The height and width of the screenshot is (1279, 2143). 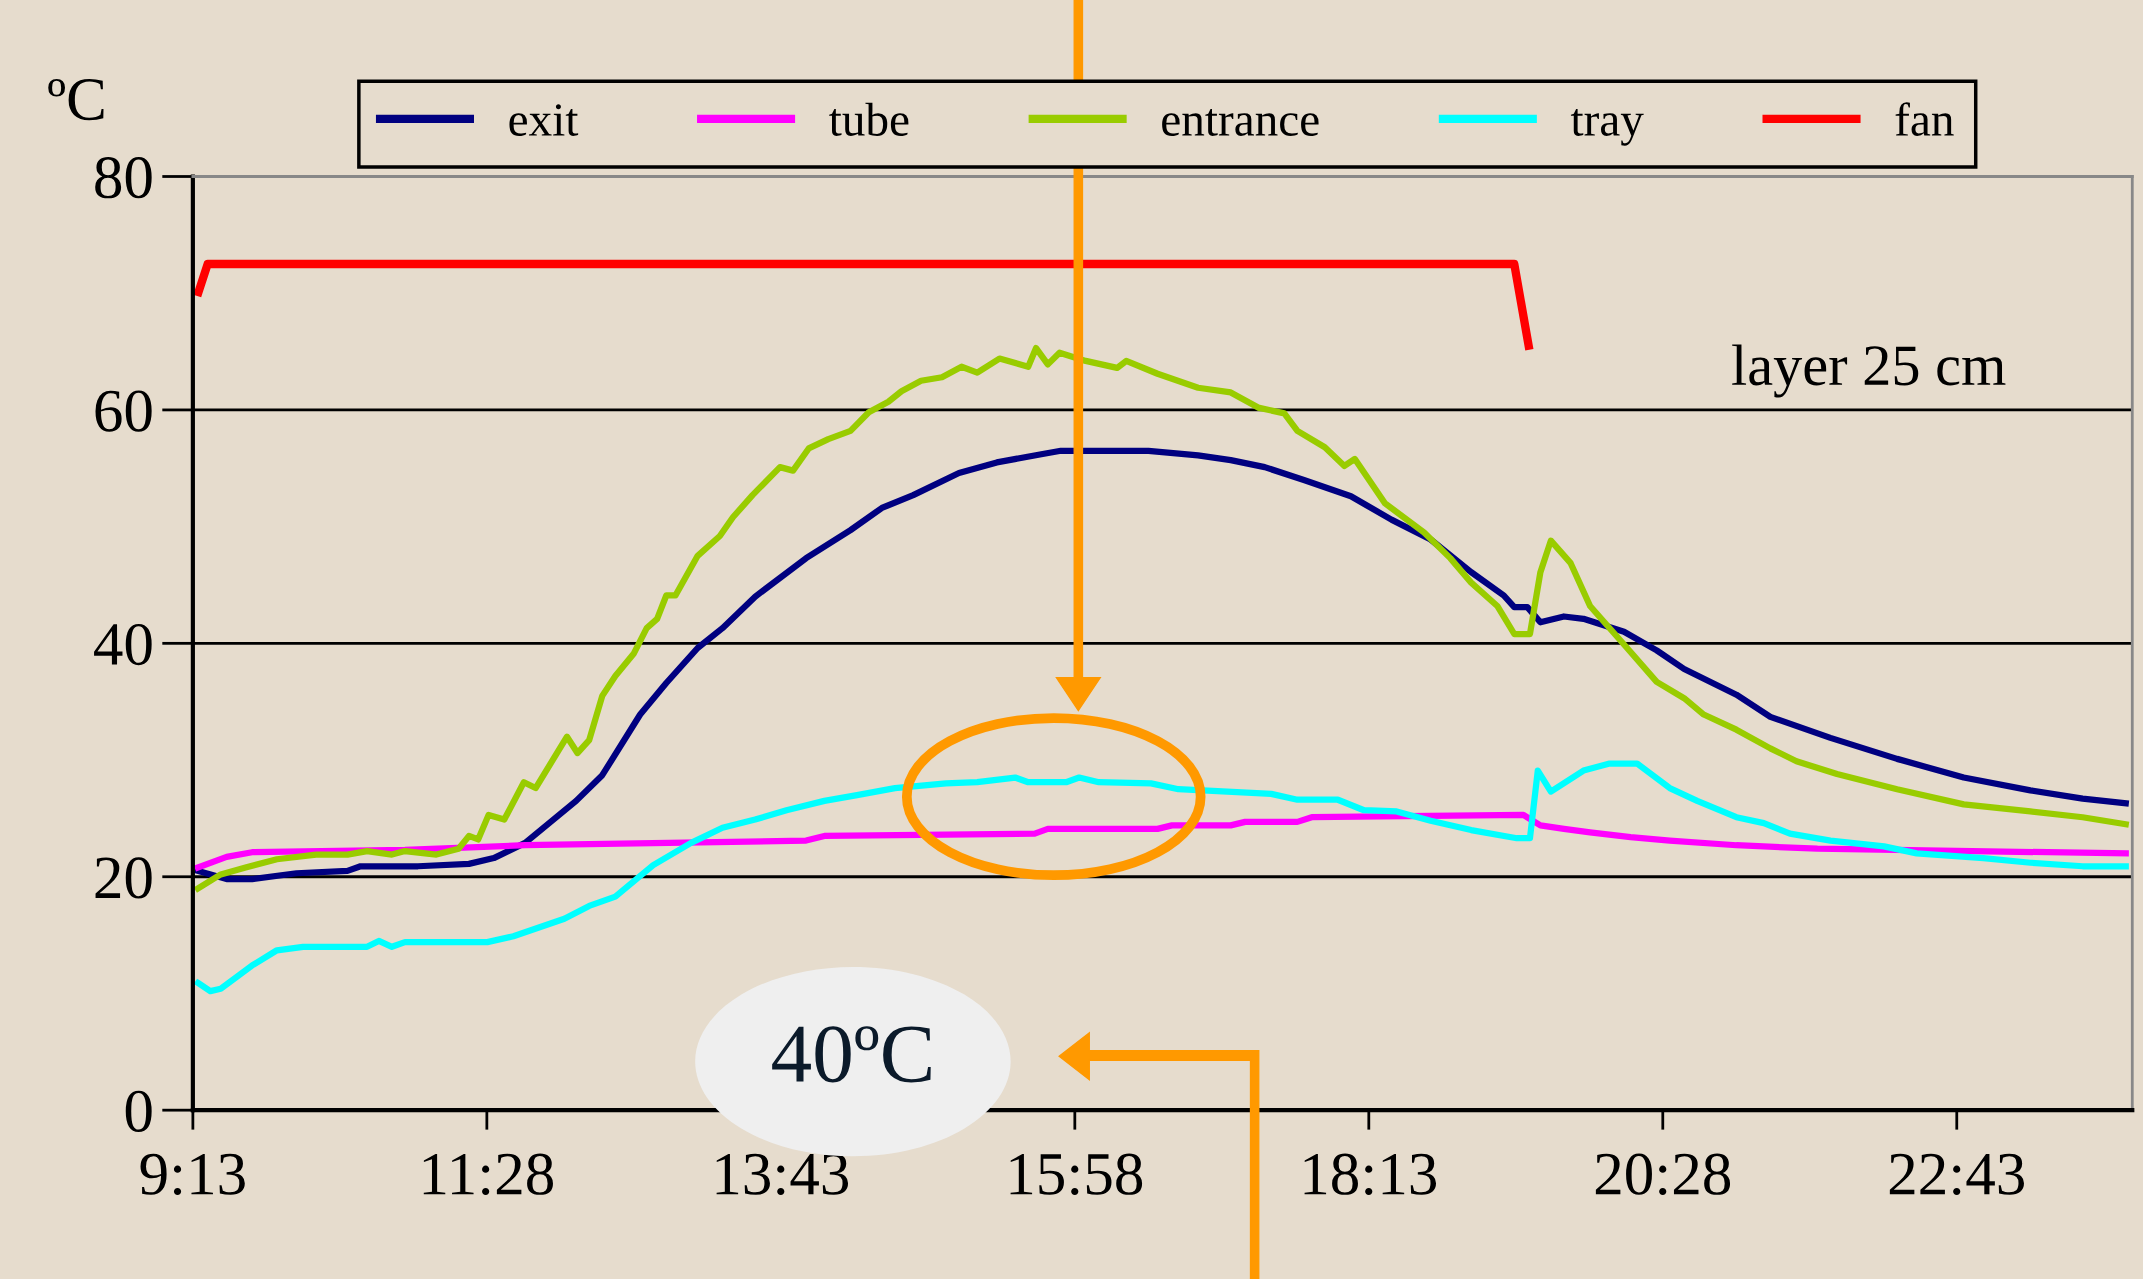 What do you see at coordinates (1869, 371) in the screenshot?
I see `annotation: layer 25 cm` at bounding box center [1869, 371].